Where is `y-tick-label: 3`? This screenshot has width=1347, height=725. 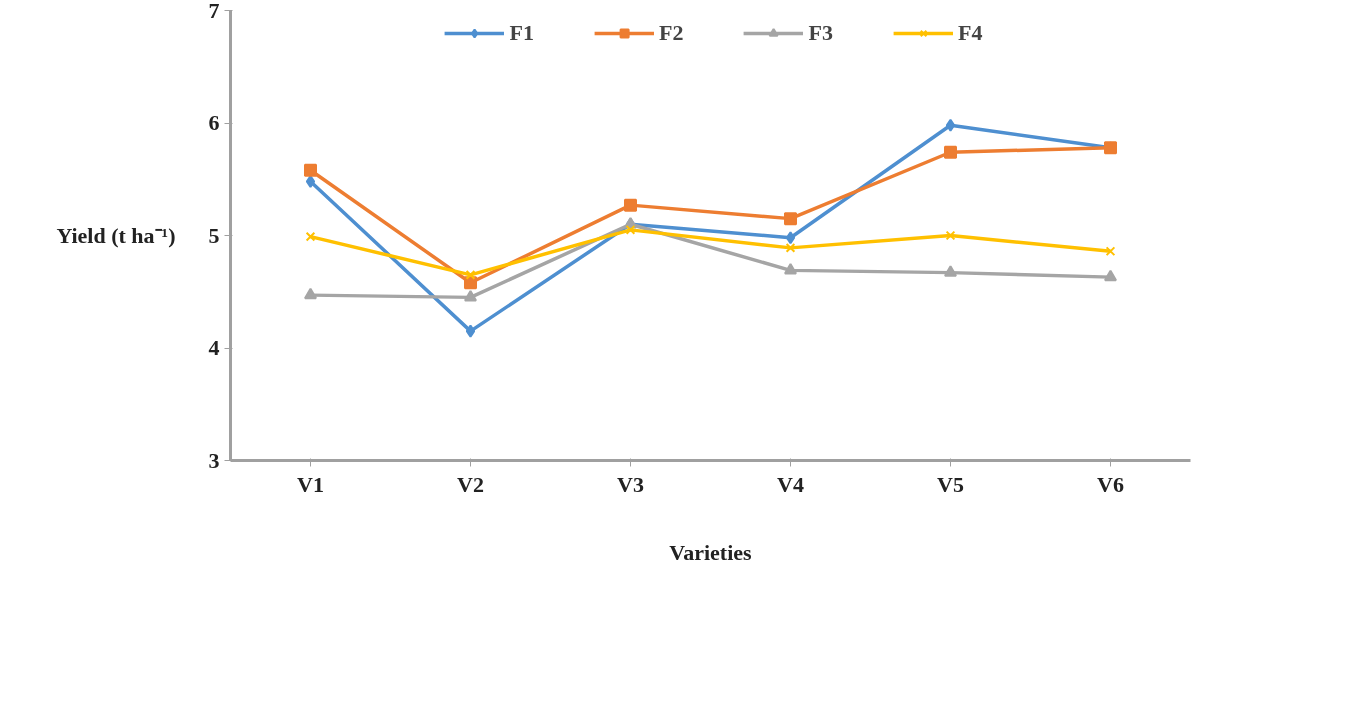 y-tick-label: 3 is located at coordinates (214, 460).